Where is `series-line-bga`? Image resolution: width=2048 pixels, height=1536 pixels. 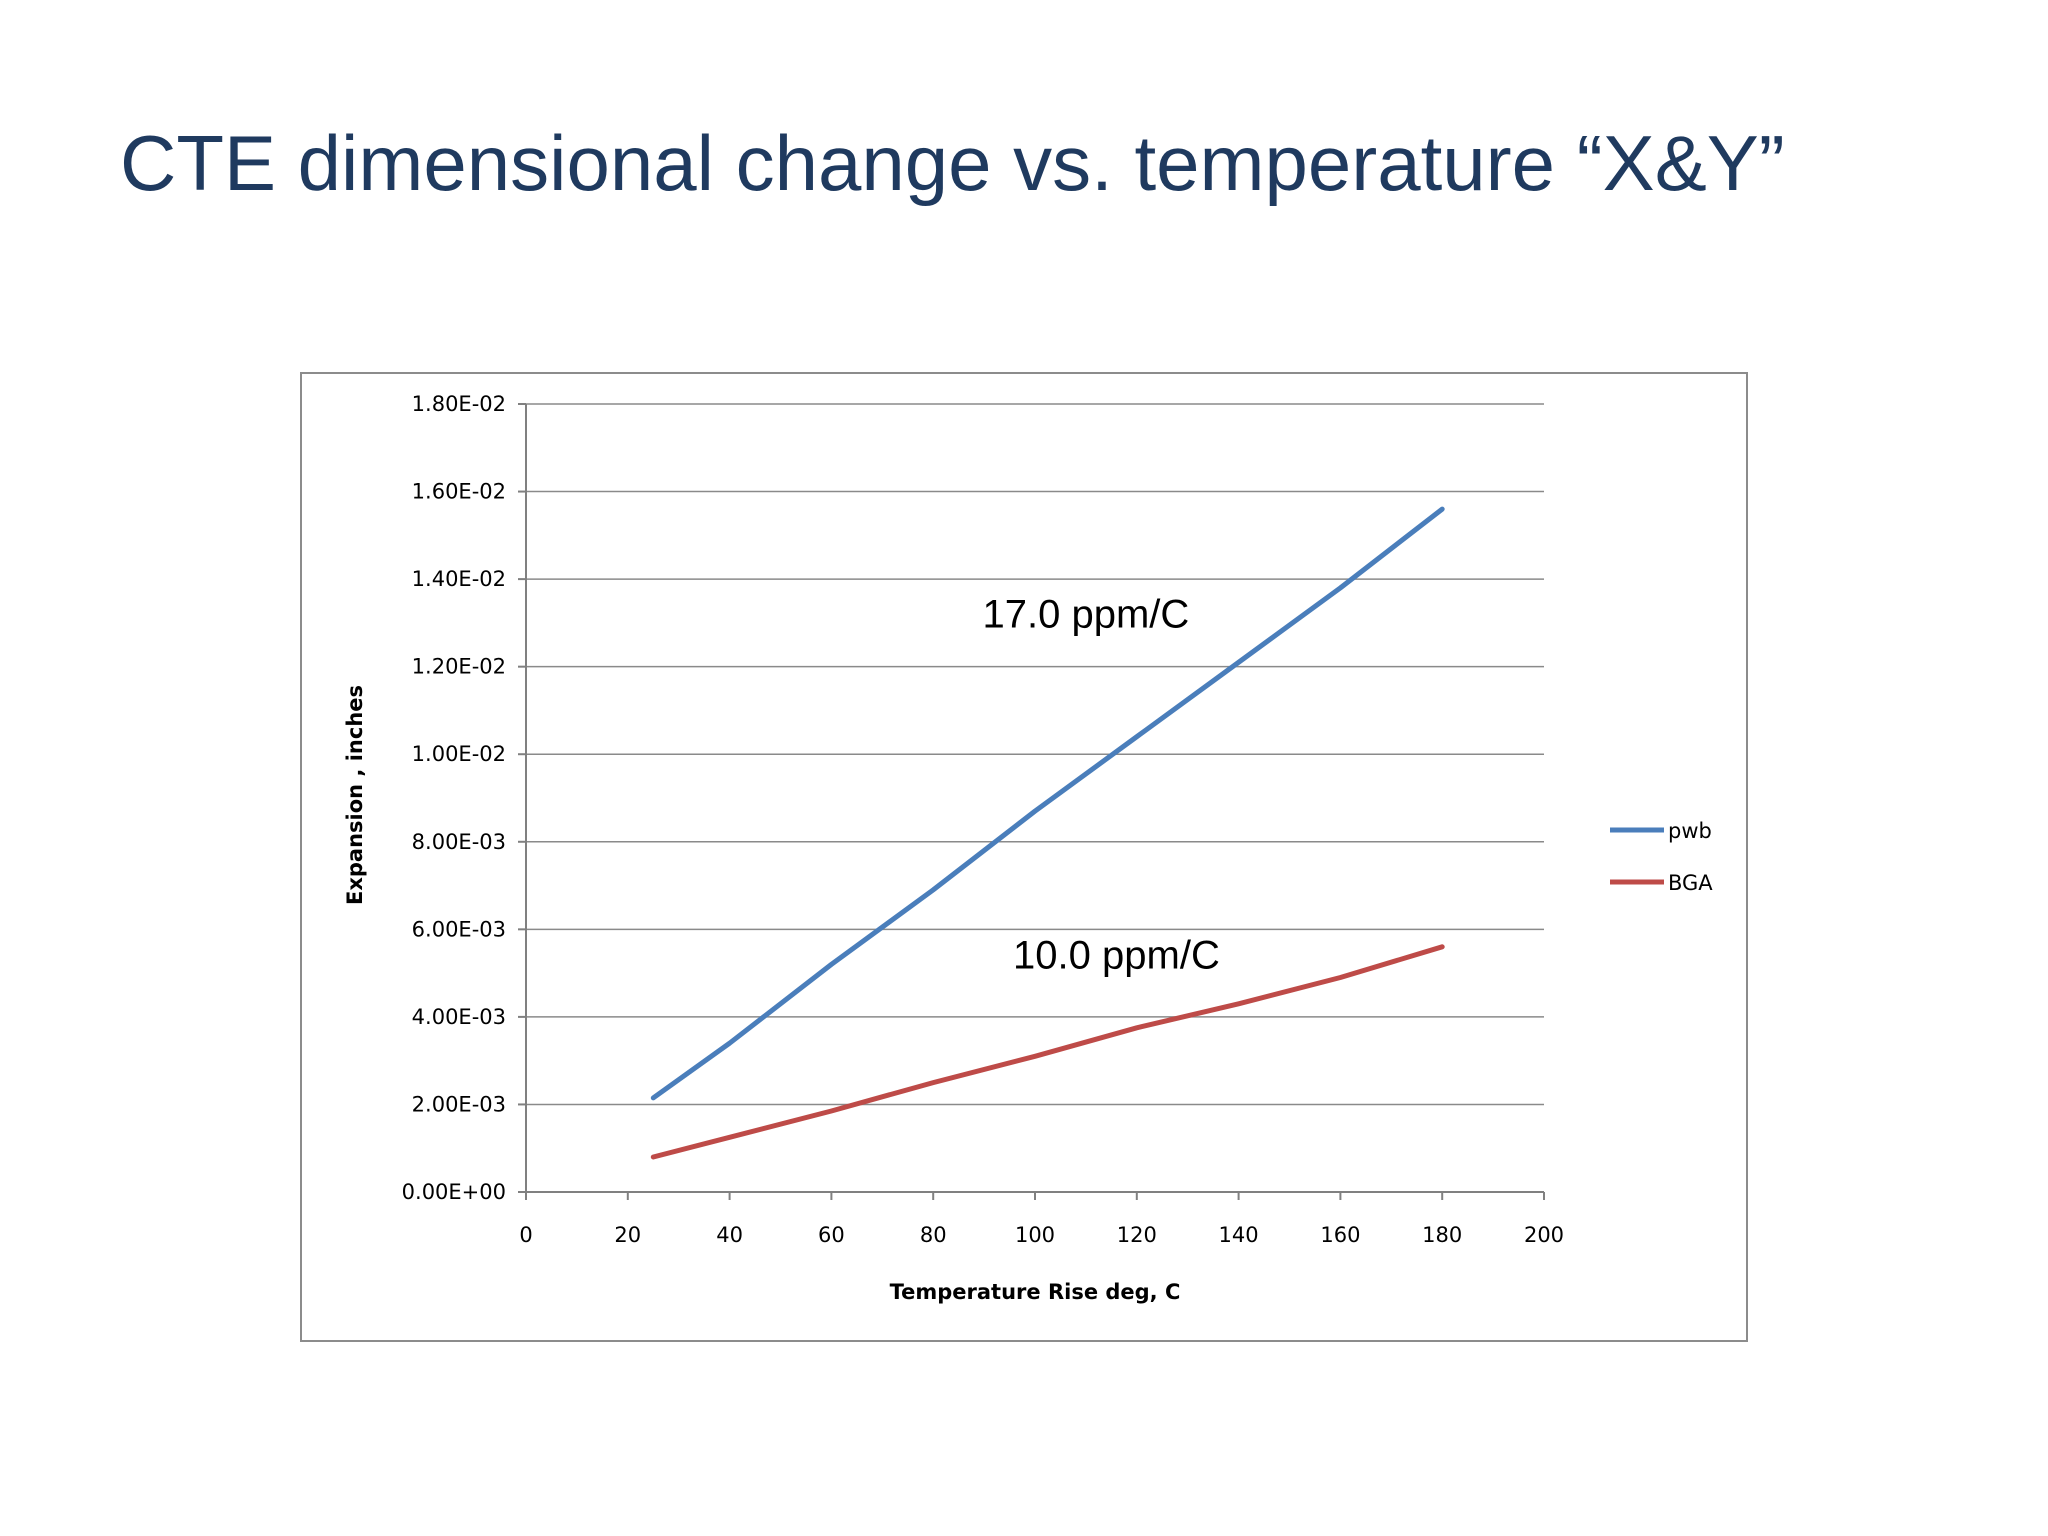 series-line-bga is located at coordinates (1047, 1052).